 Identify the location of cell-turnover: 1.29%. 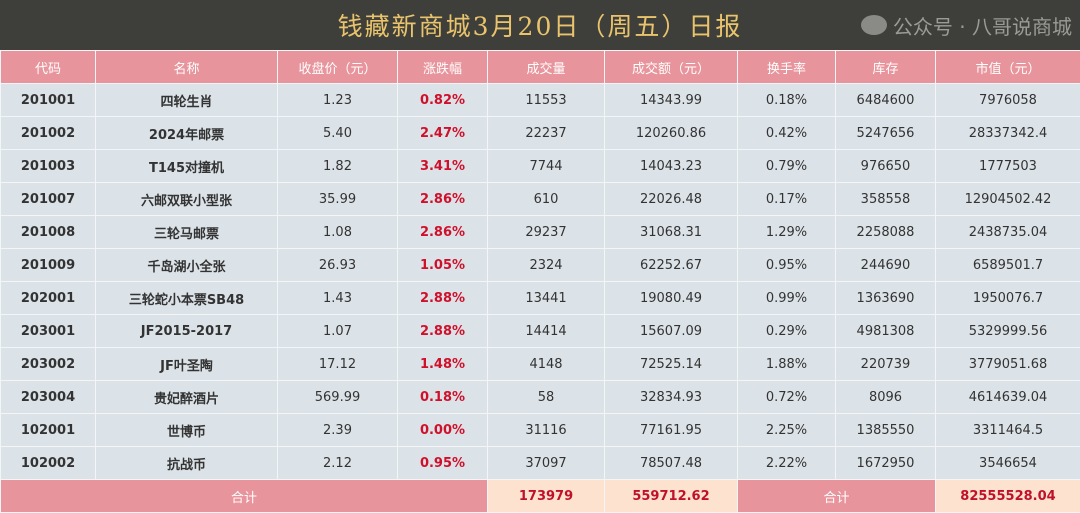
(787, 232).